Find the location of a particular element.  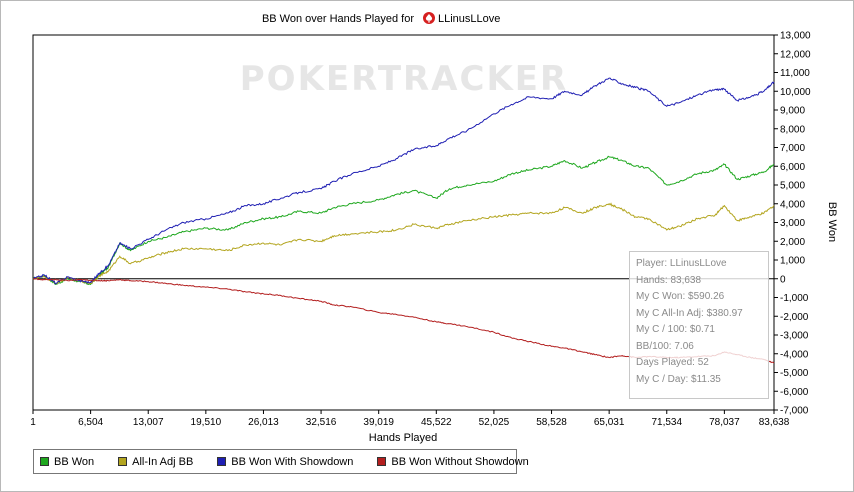

legend-item-without-showdown: BB Won Without Showdown is located at coordinates (453, 461).